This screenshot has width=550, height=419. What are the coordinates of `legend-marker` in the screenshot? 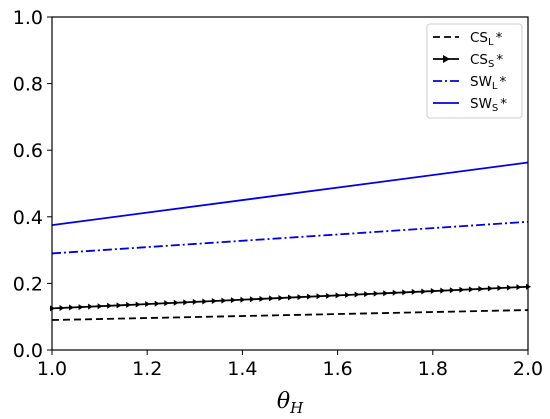 It's located at (446, 59).